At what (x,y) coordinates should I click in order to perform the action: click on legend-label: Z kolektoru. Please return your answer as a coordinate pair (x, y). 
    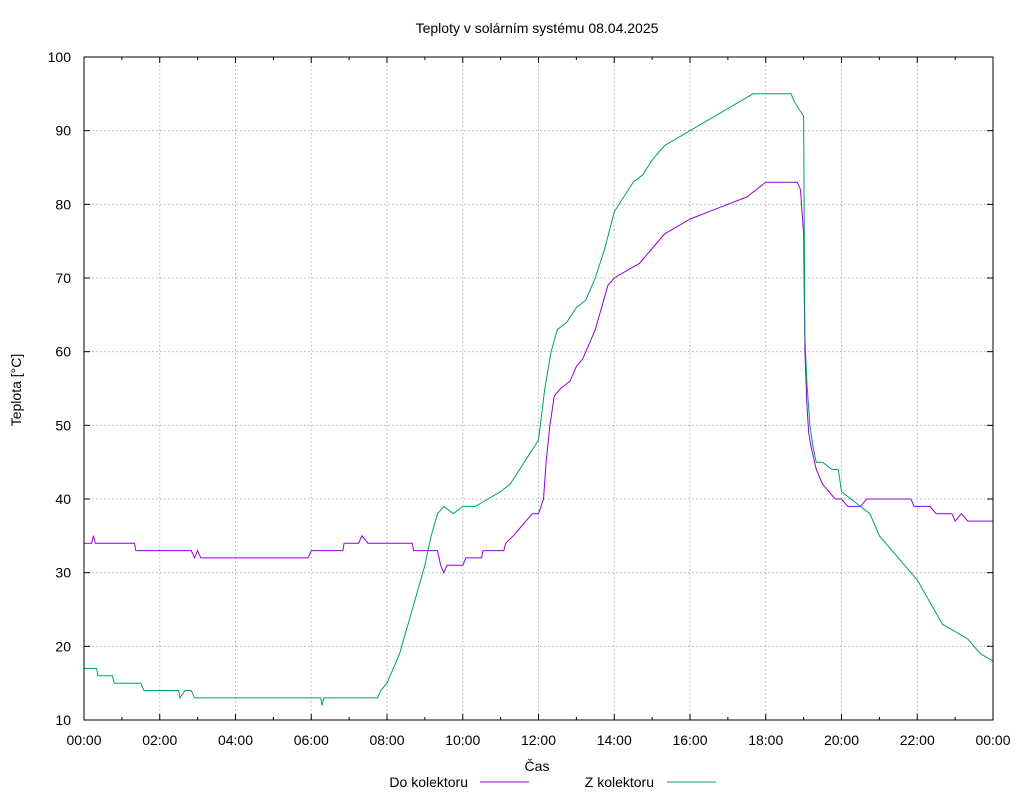
    Looking at the image, I should click on (619, 782).